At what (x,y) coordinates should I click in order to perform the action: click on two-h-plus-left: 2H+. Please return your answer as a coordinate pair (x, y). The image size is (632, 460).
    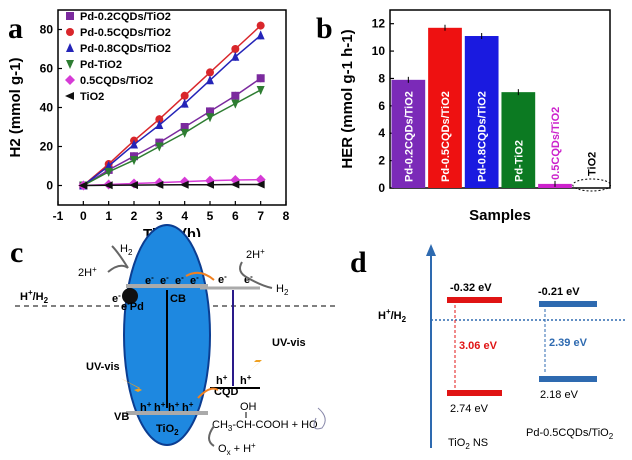
    Looking at the image, I should click on (87, 272).